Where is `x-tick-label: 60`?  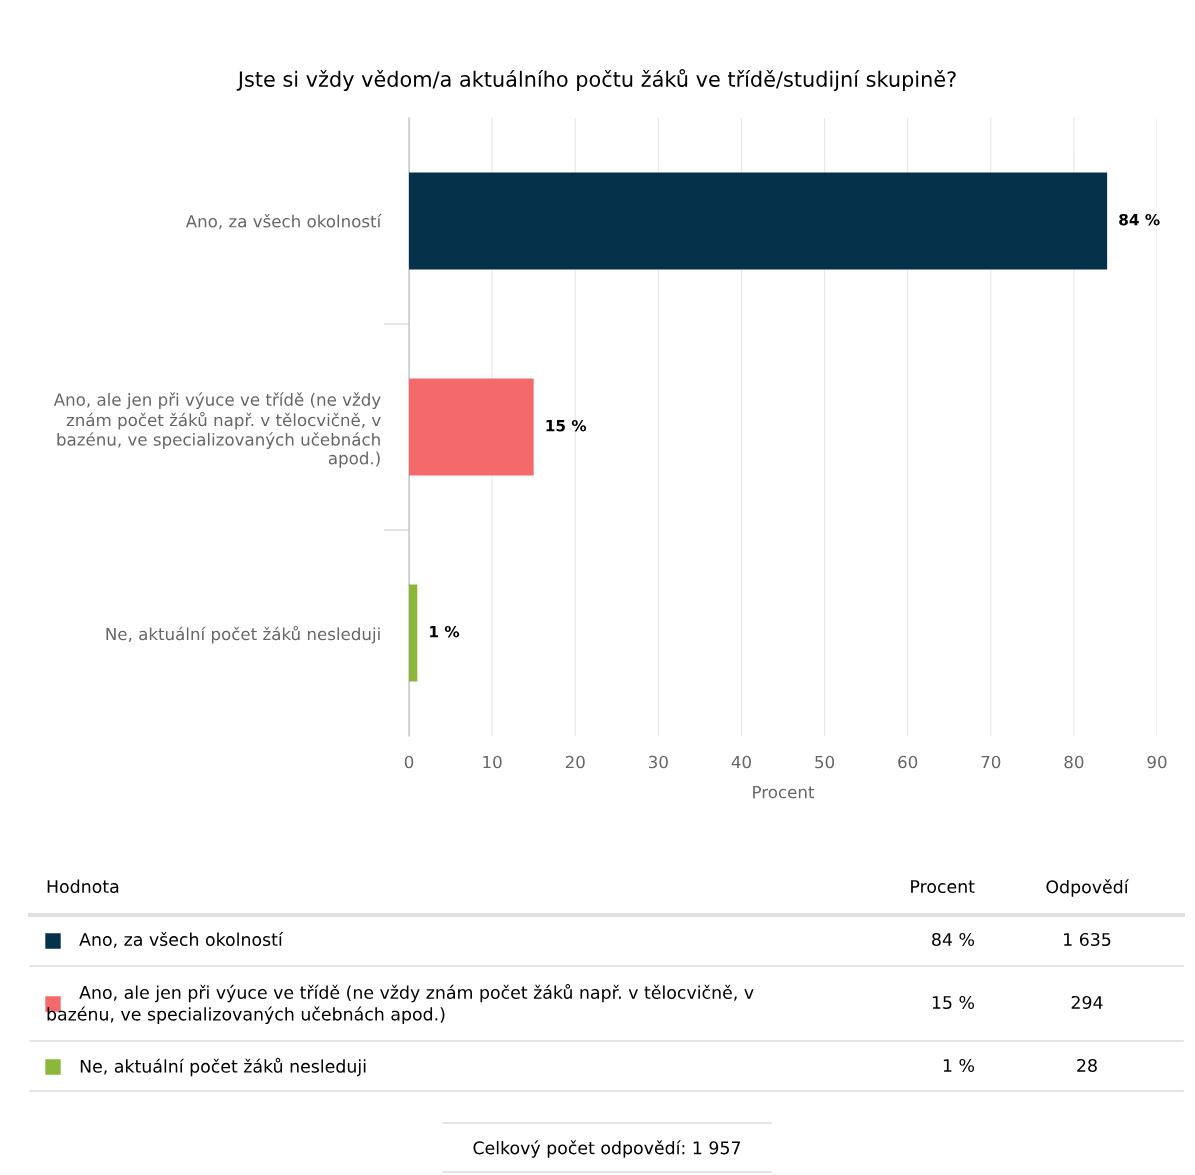
x-tick-label: 60 is located at coordinates (908, 762).